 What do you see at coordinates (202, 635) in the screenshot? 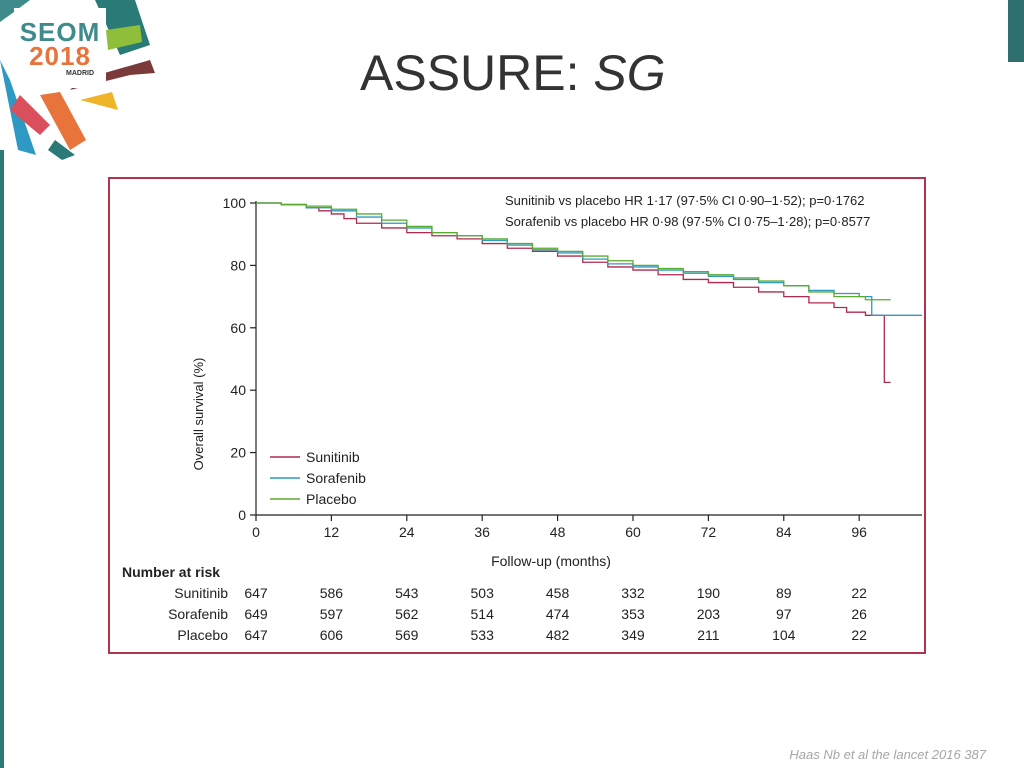
I see `risk-row-label: Placebo` at bounding box center [202, 635].